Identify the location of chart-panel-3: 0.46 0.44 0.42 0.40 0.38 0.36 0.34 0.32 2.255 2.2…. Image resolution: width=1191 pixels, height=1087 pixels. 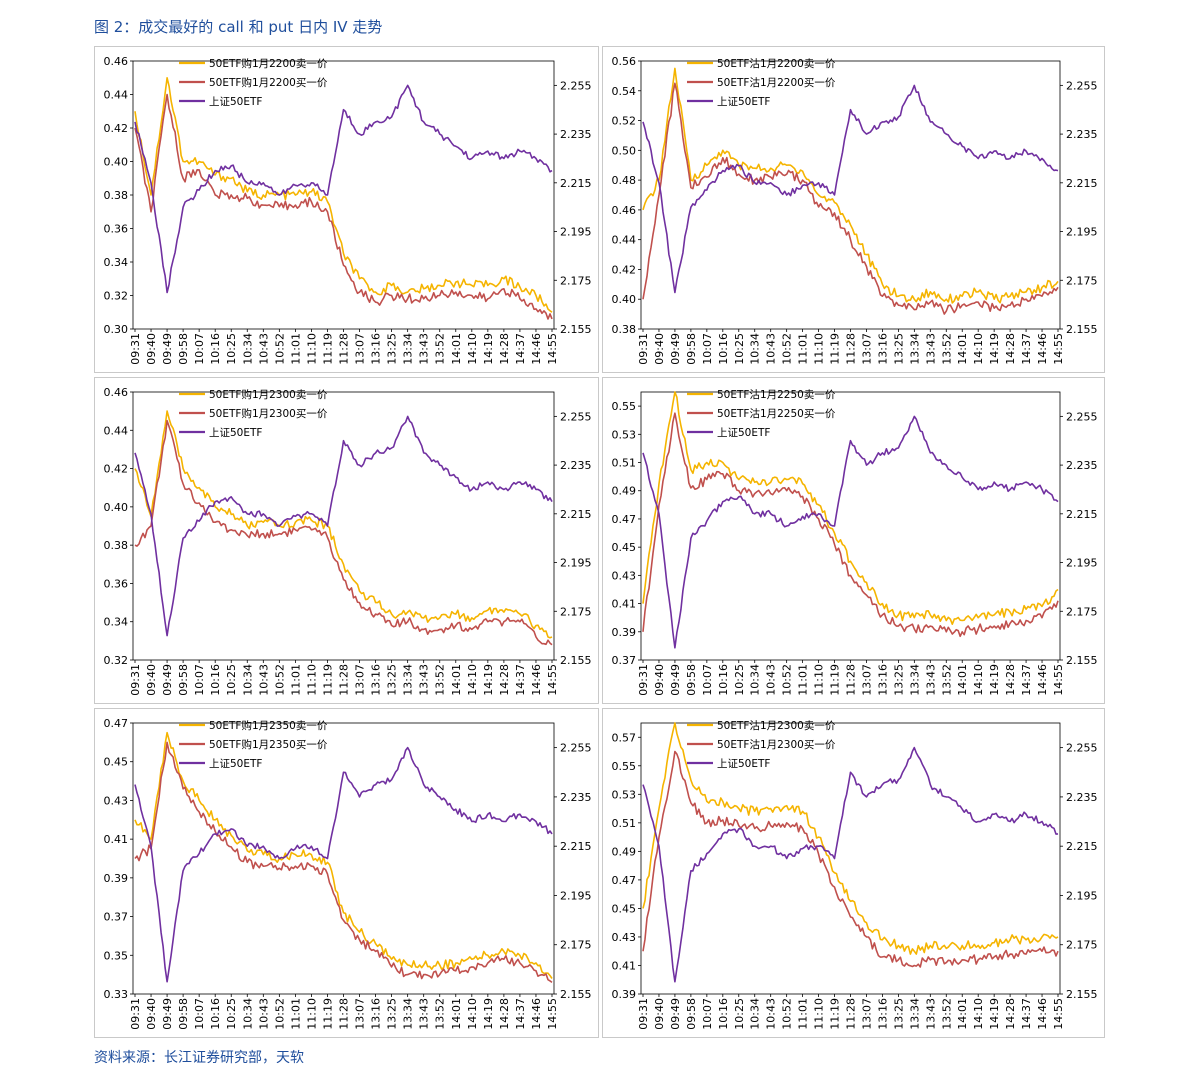
(346, 540).